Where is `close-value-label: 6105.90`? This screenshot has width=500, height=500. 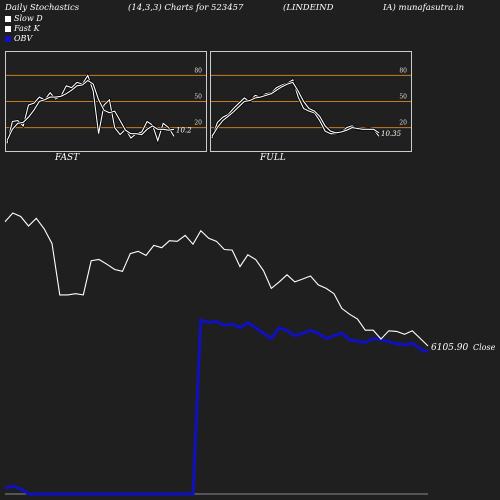
close-value-label: 6105.90 is located at coordinates (449, 348).